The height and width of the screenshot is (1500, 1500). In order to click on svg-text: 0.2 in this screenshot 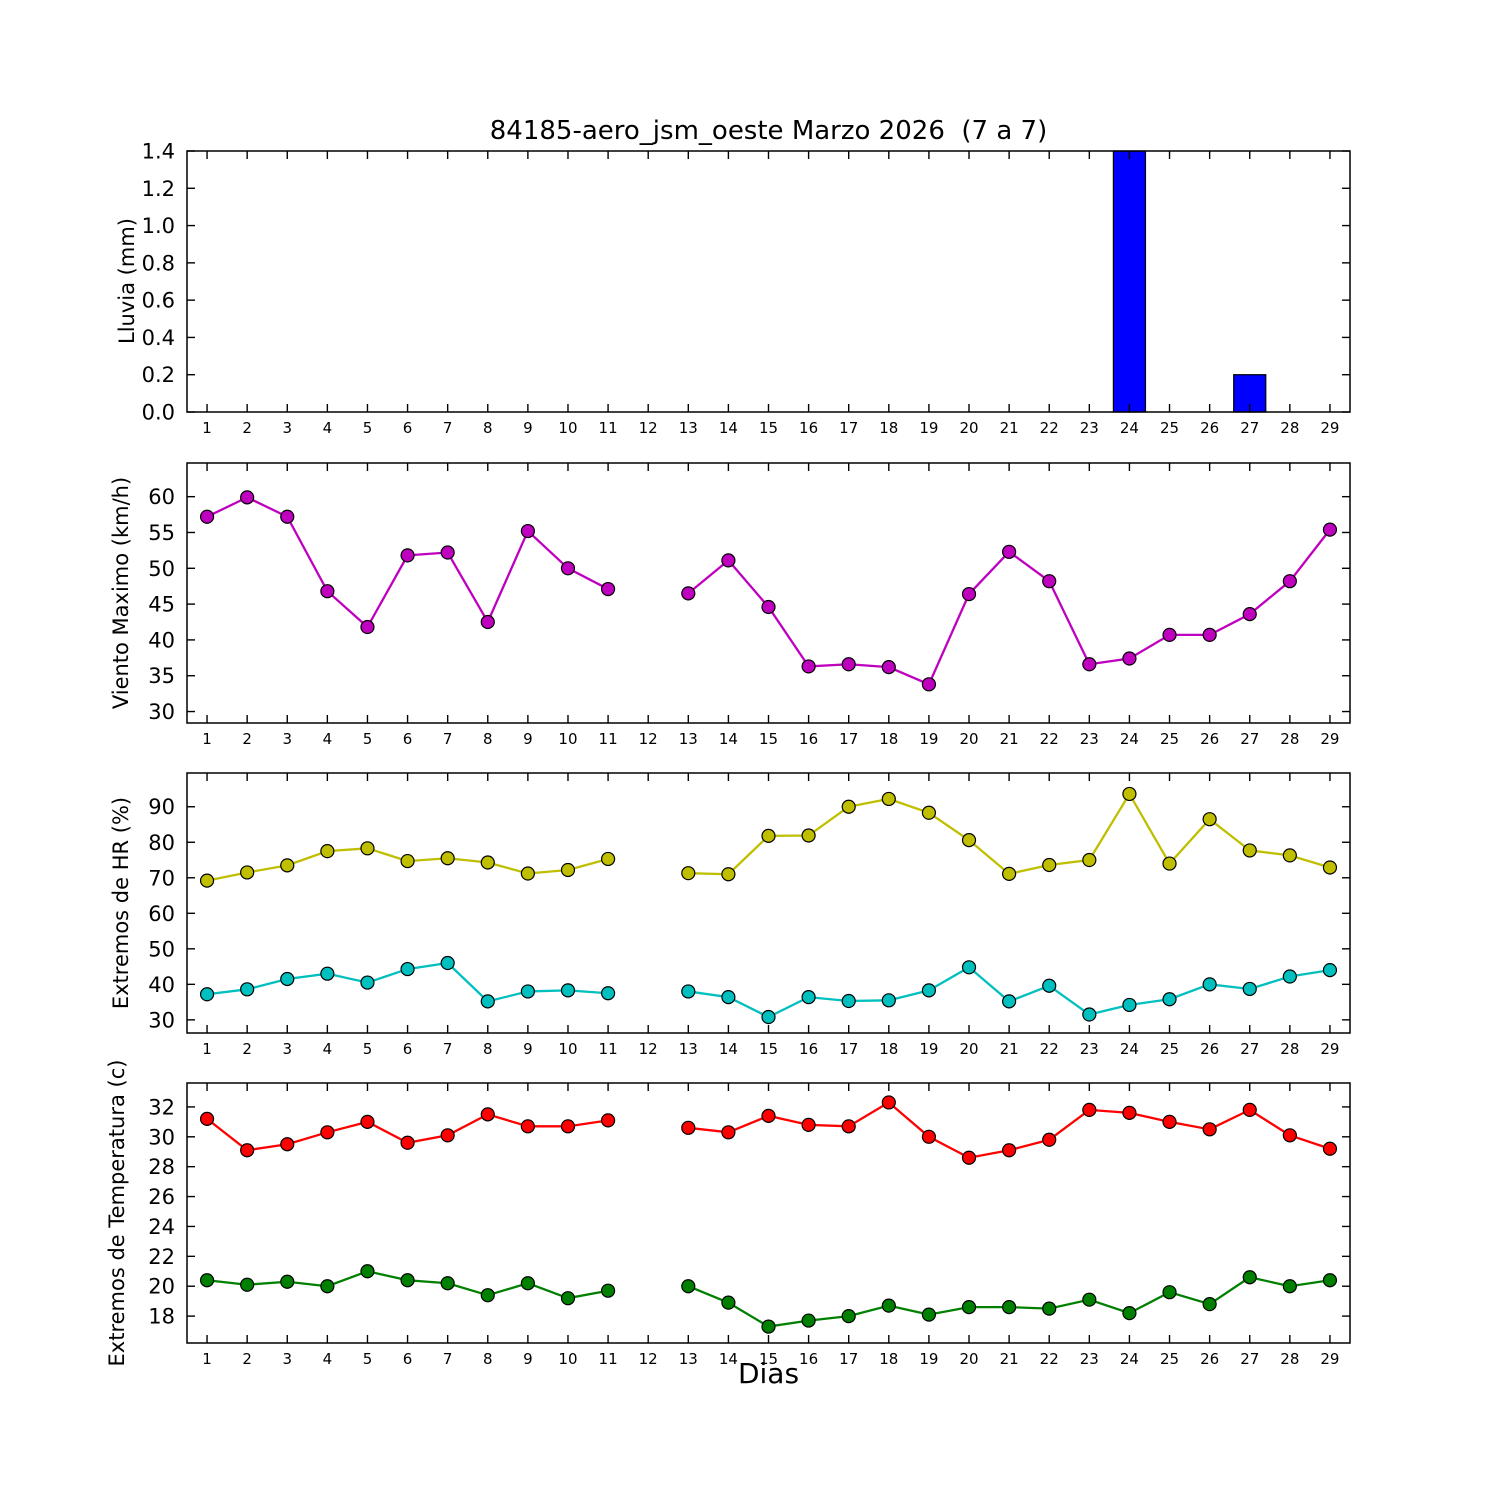, I will do `click(158, 375)`.